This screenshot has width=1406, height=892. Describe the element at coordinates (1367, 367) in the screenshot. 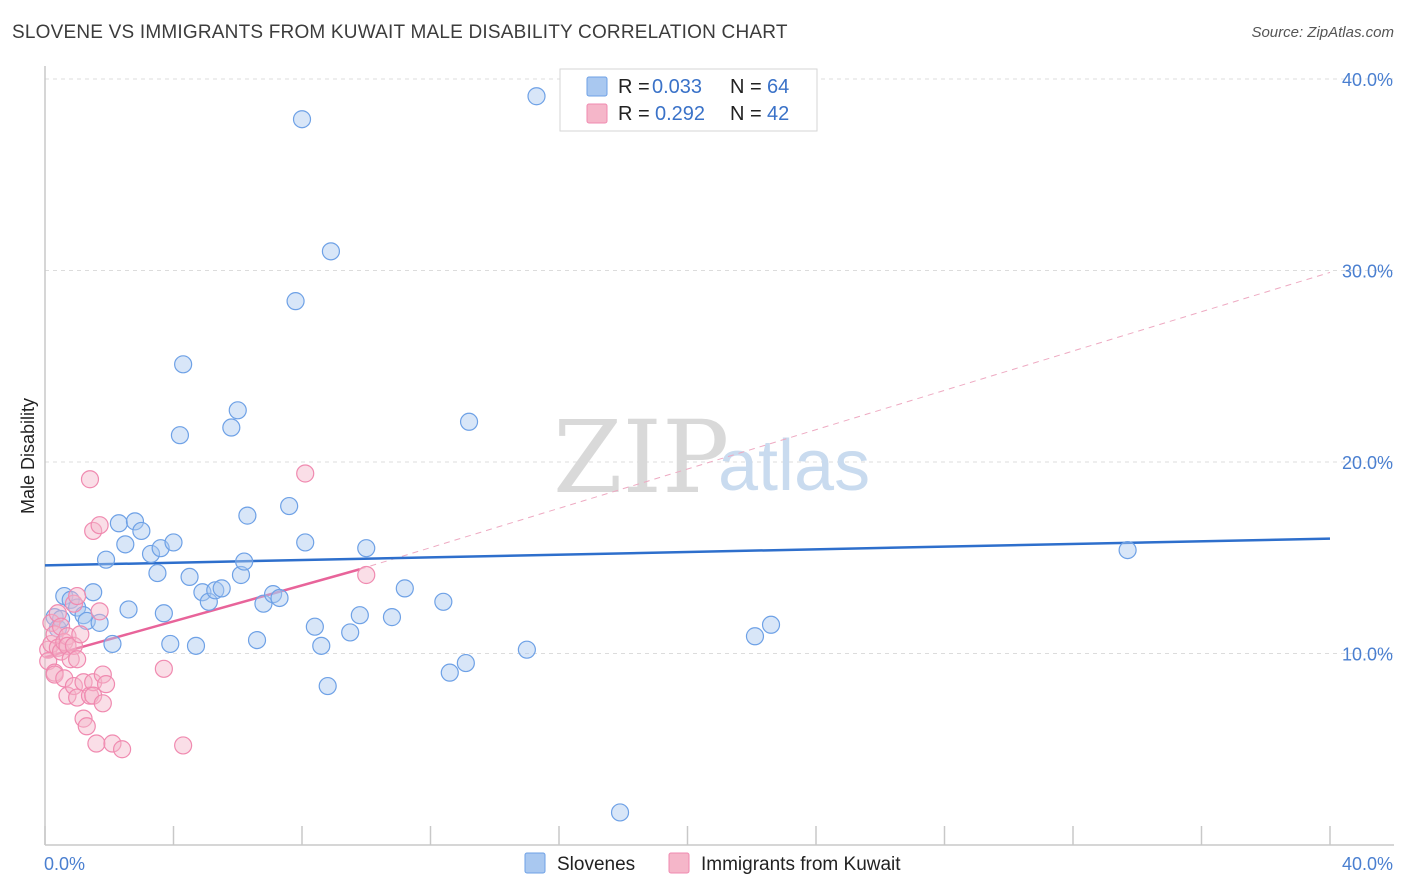

I see `y-tick-labels: 10.0% 20.0% 30.0% 40.0%` at that location.